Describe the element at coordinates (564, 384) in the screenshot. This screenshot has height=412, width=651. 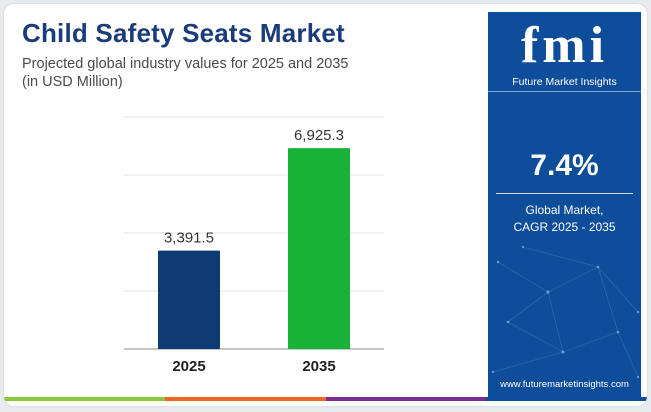
I see `website-url: www.futuremarketinsights.com` at that location.